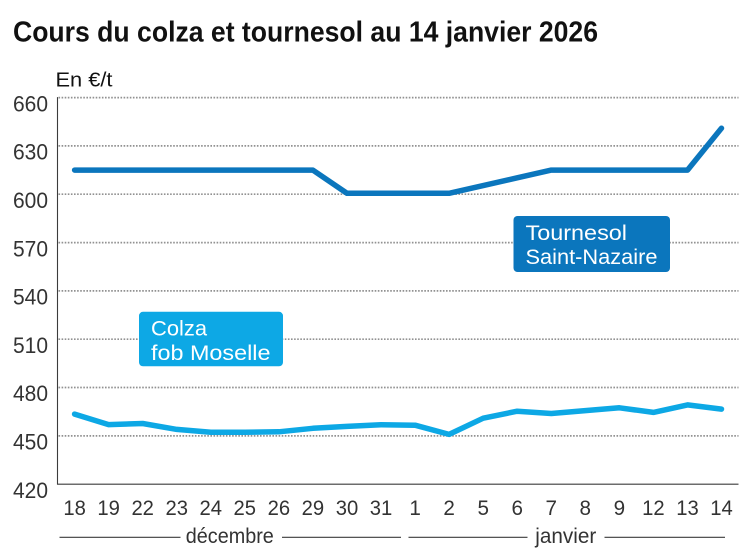 Image resolution: width=747 pixels, height=558 pixels. Describe the element at coordinates (721, 508) in the screenshot. I see `svg-text: 14` at that location.